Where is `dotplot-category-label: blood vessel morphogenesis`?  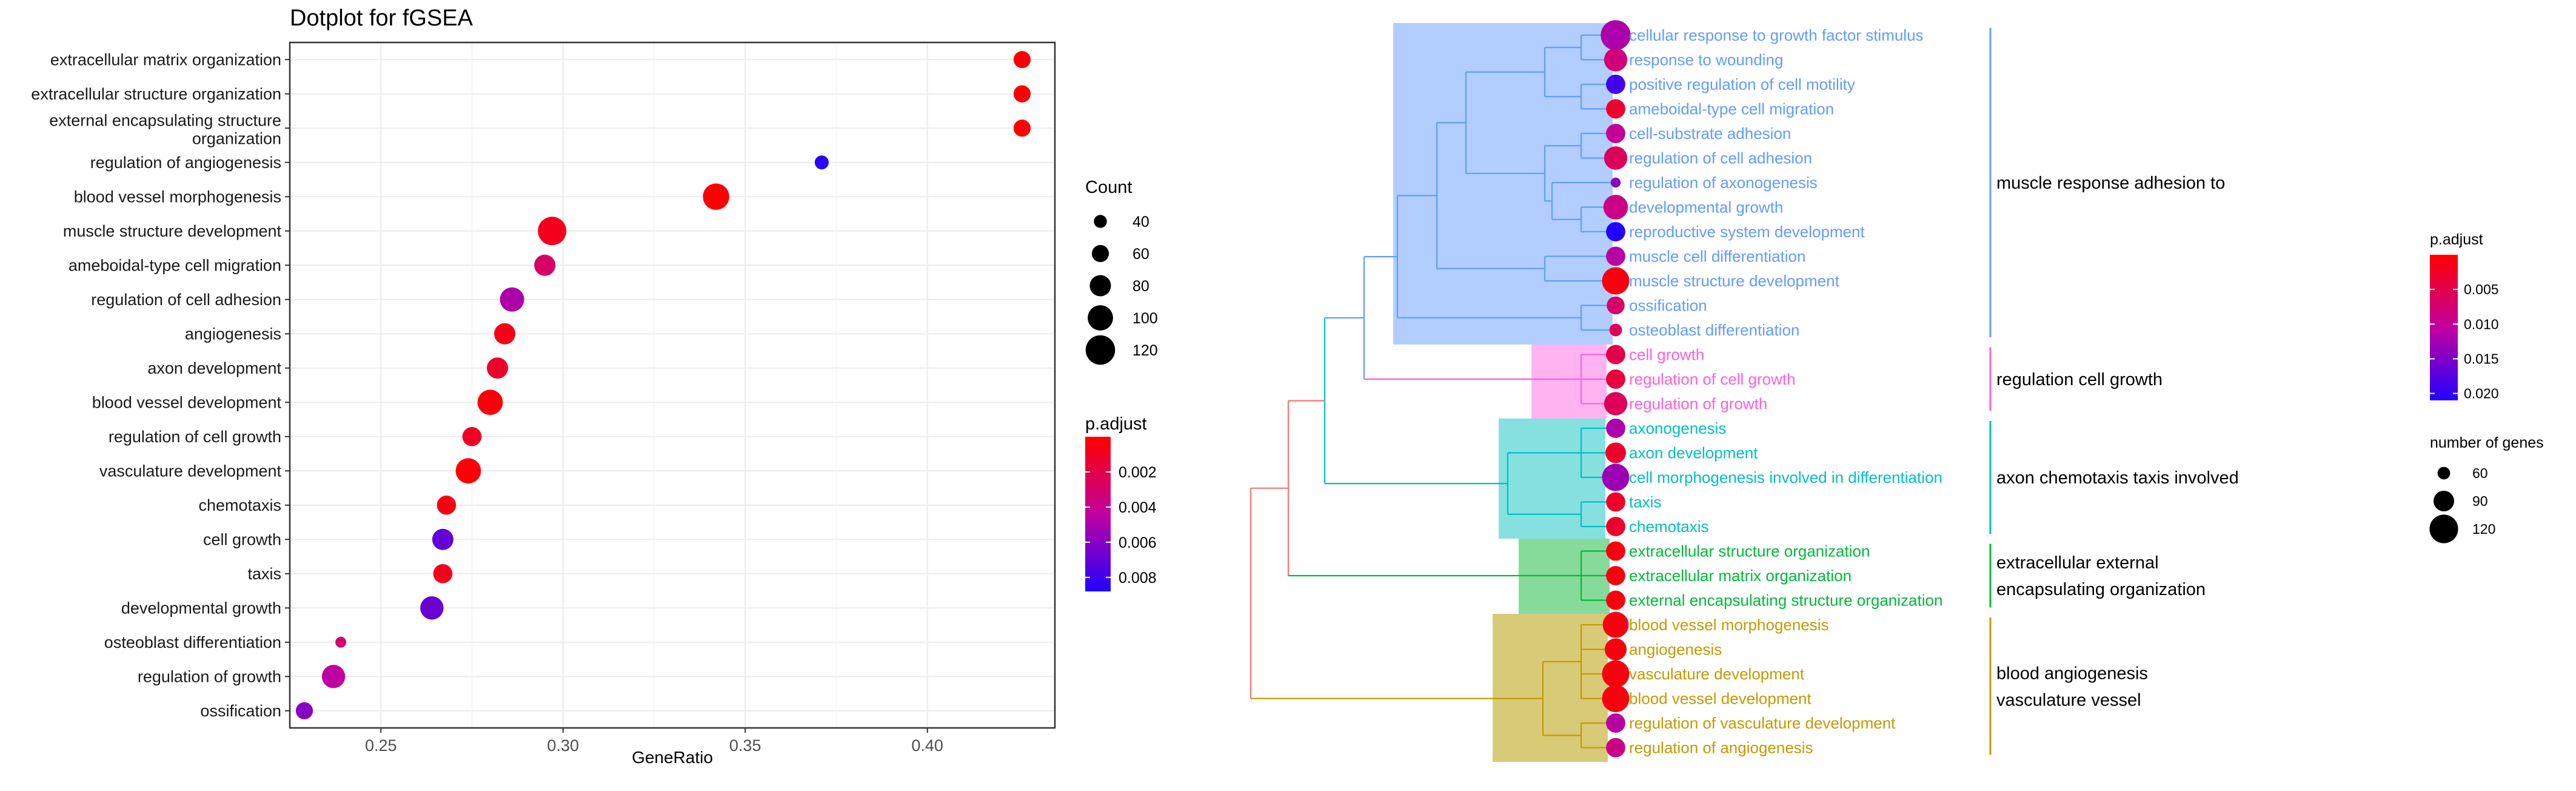 dotplot-category-label: blood vessel morphogenesis is located at coordinates (177, 196).